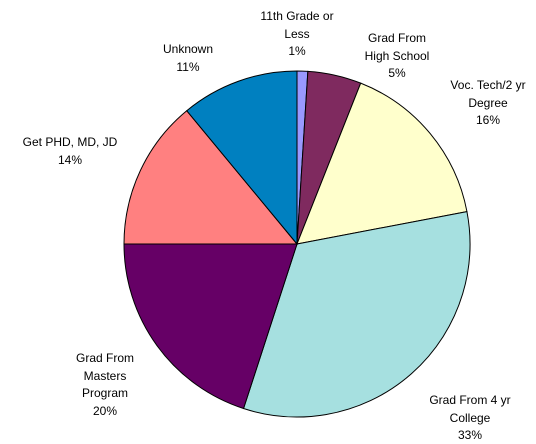  I want to click on slice-label: 11th Grade or Less 1%, so click(296, 34).